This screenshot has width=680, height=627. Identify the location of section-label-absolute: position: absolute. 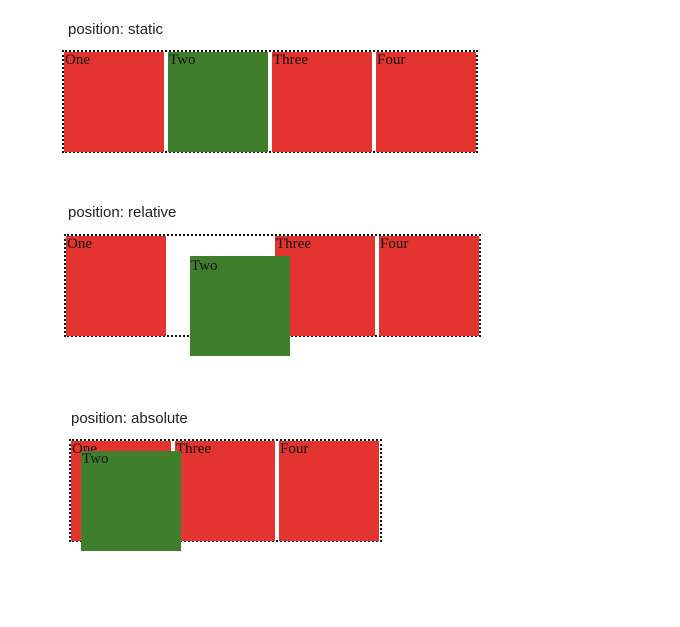
(129, 418).